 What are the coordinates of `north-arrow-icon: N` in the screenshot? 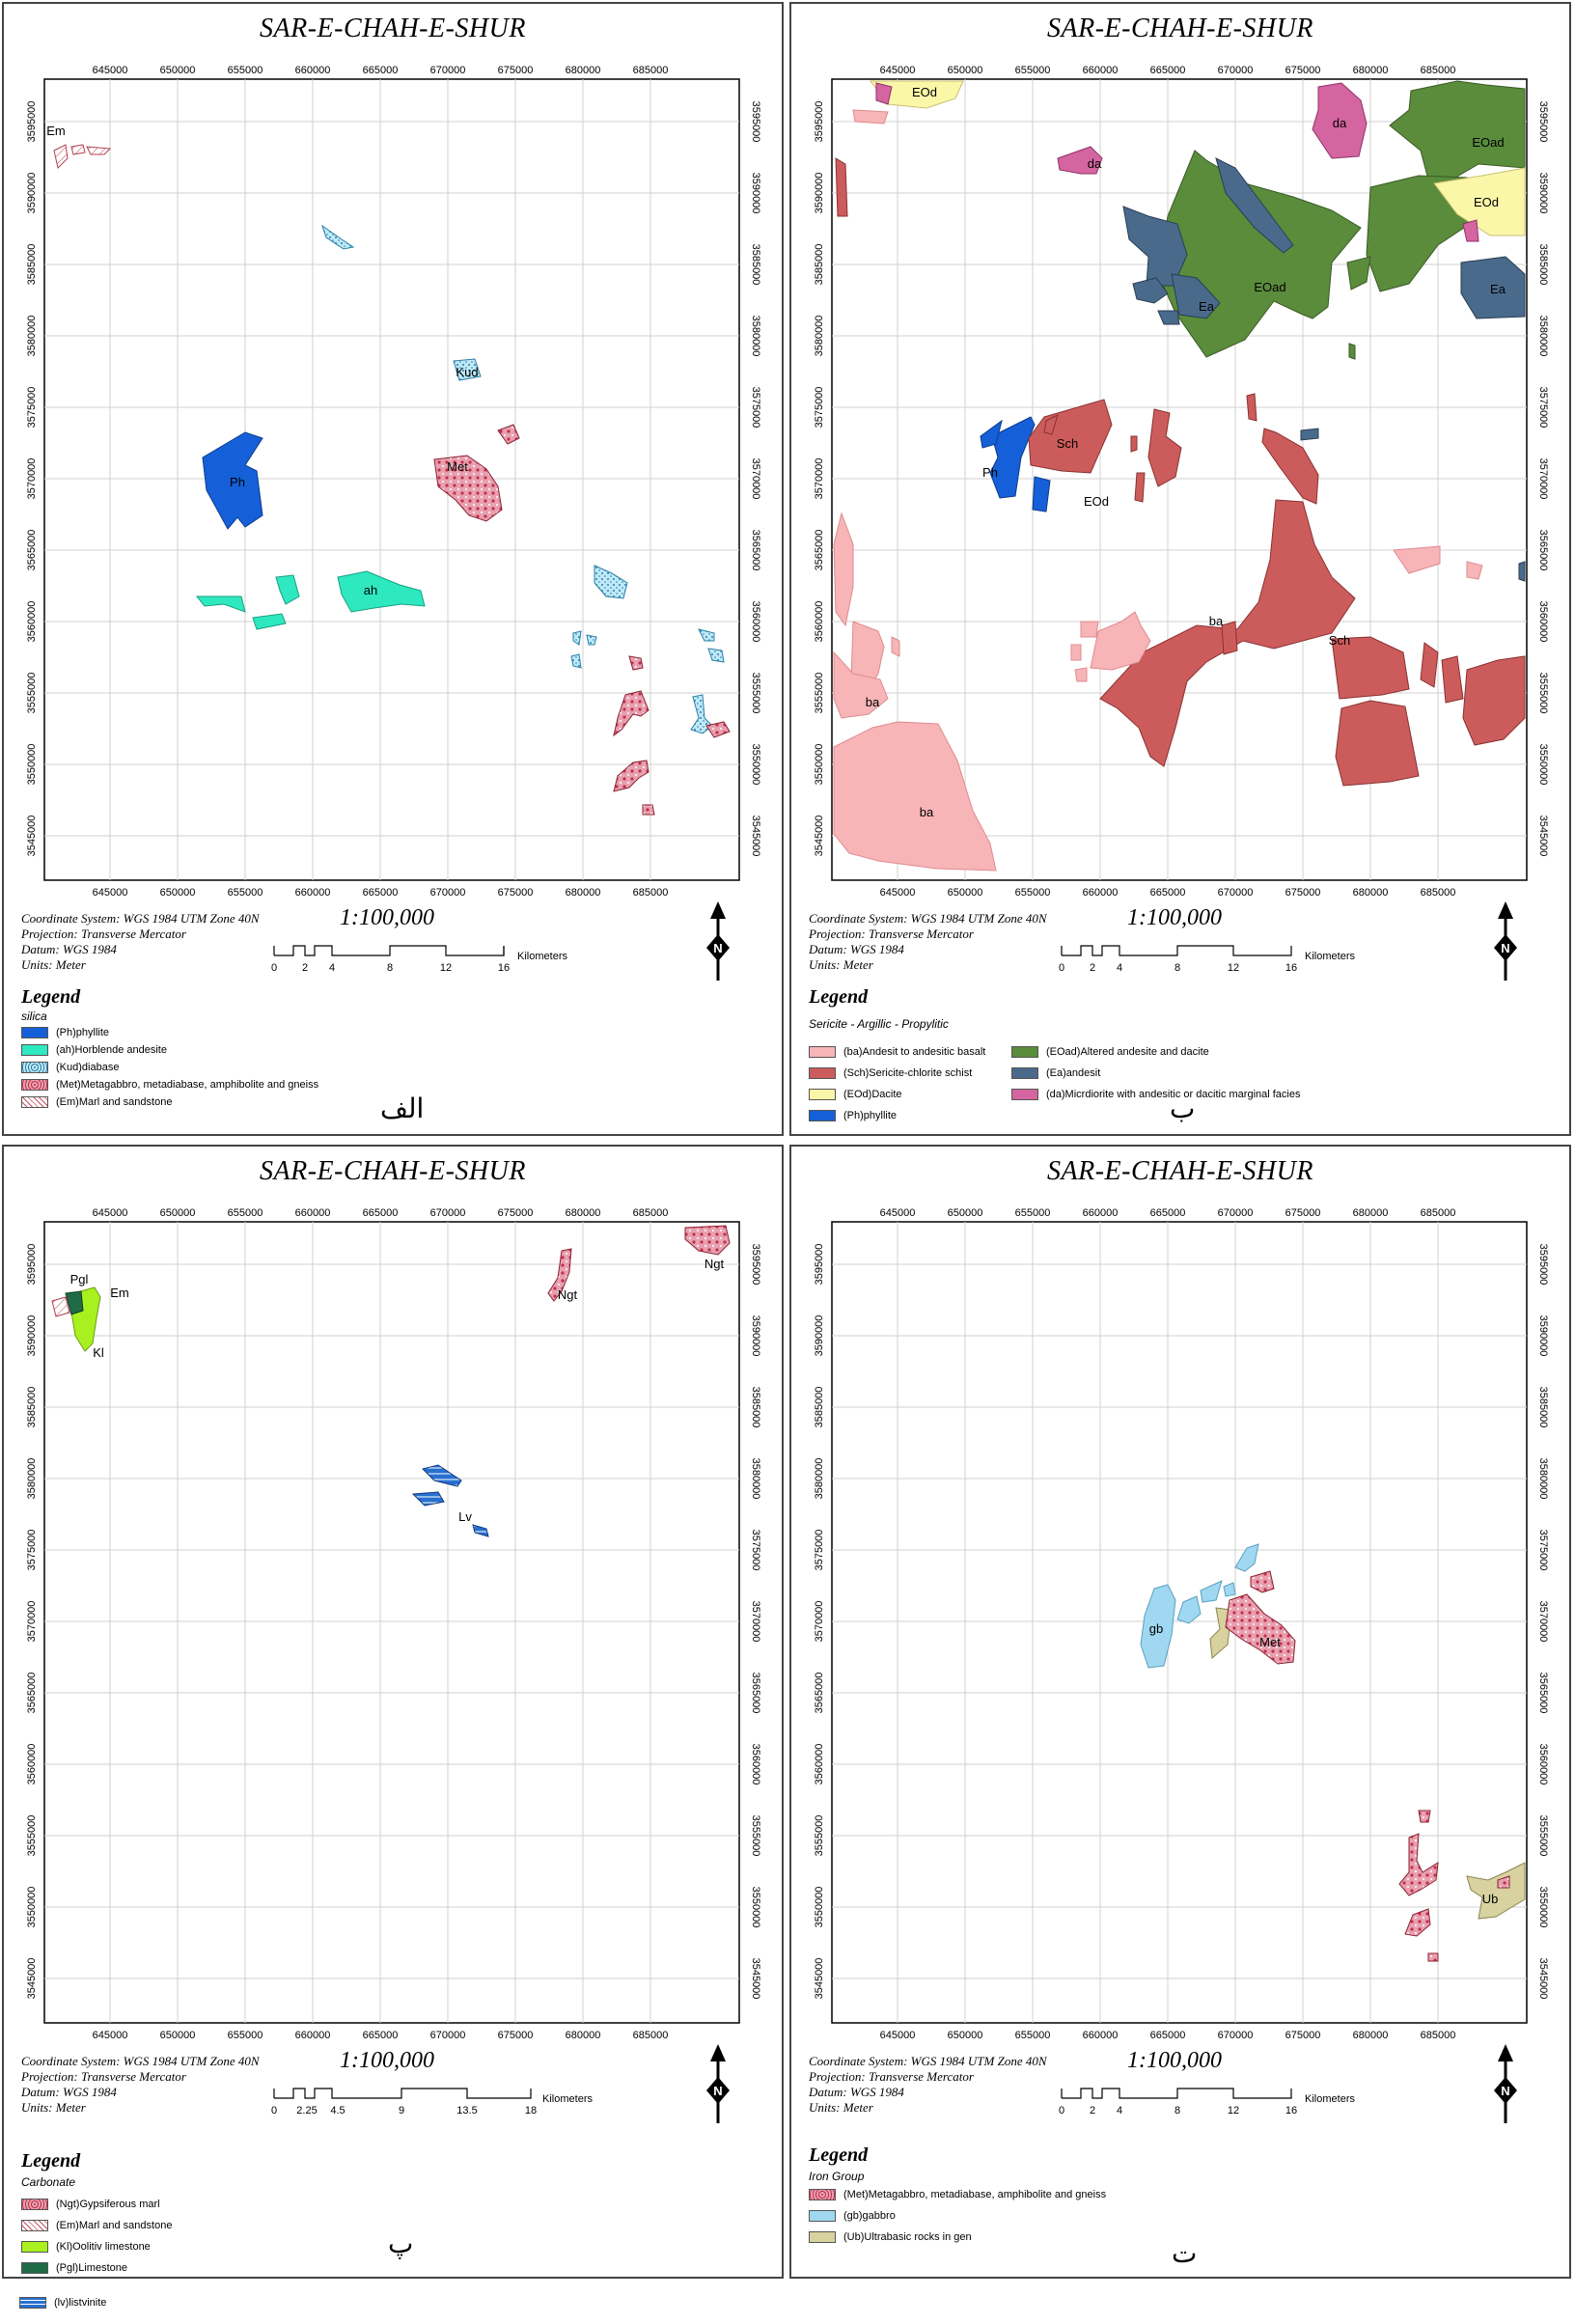 It's located at (1505, 2083).